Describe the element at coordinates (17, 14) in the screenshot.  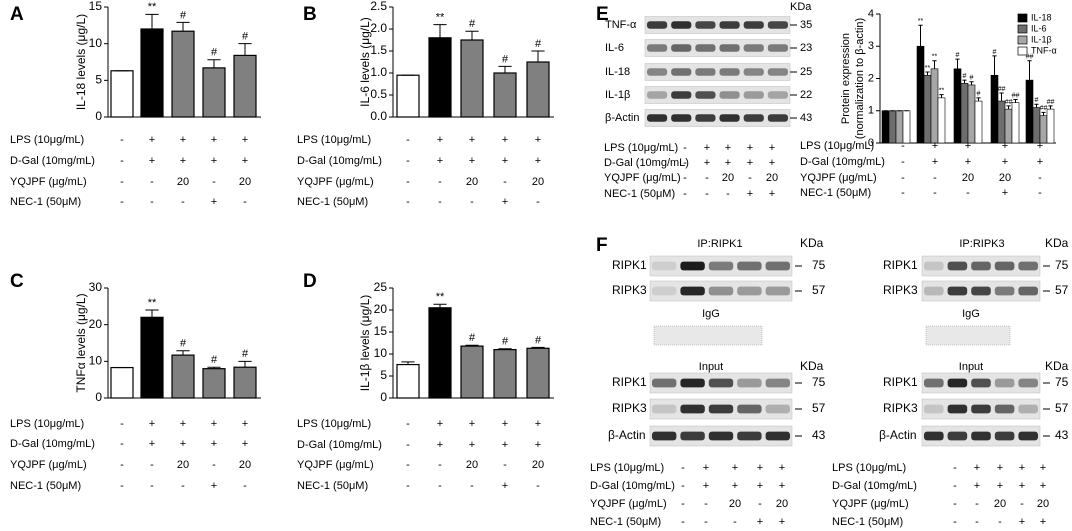
I see `panel-label: A` at that location.